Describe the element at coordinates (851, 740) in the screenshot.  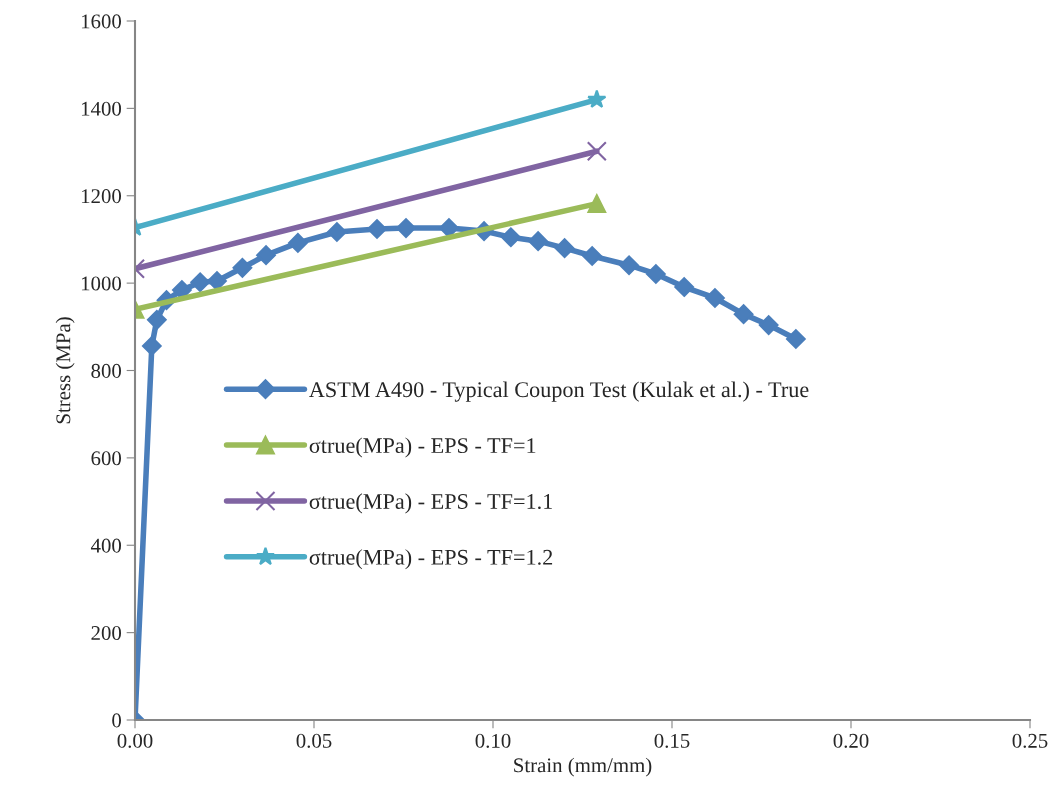
I see `x-tick-label: 0.20` at that location.